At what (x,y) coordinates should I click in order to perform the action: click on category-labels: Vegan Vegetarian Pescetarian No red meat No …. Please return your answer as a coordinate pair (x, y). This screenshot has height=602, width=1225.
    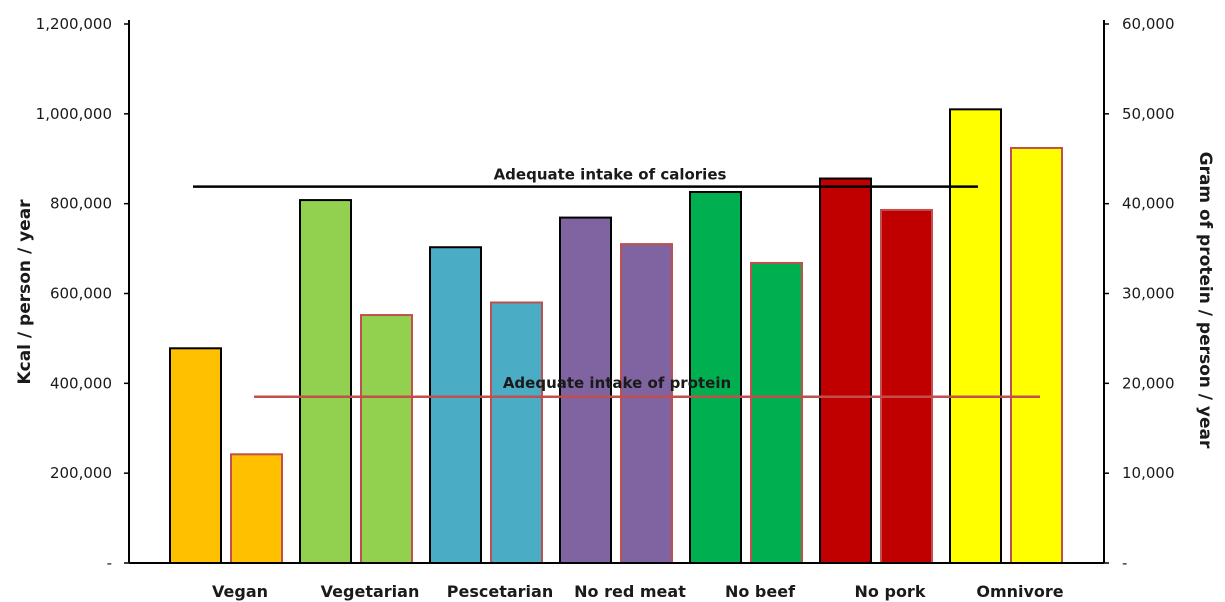
    Looking at the image, I should click on (638, 591).